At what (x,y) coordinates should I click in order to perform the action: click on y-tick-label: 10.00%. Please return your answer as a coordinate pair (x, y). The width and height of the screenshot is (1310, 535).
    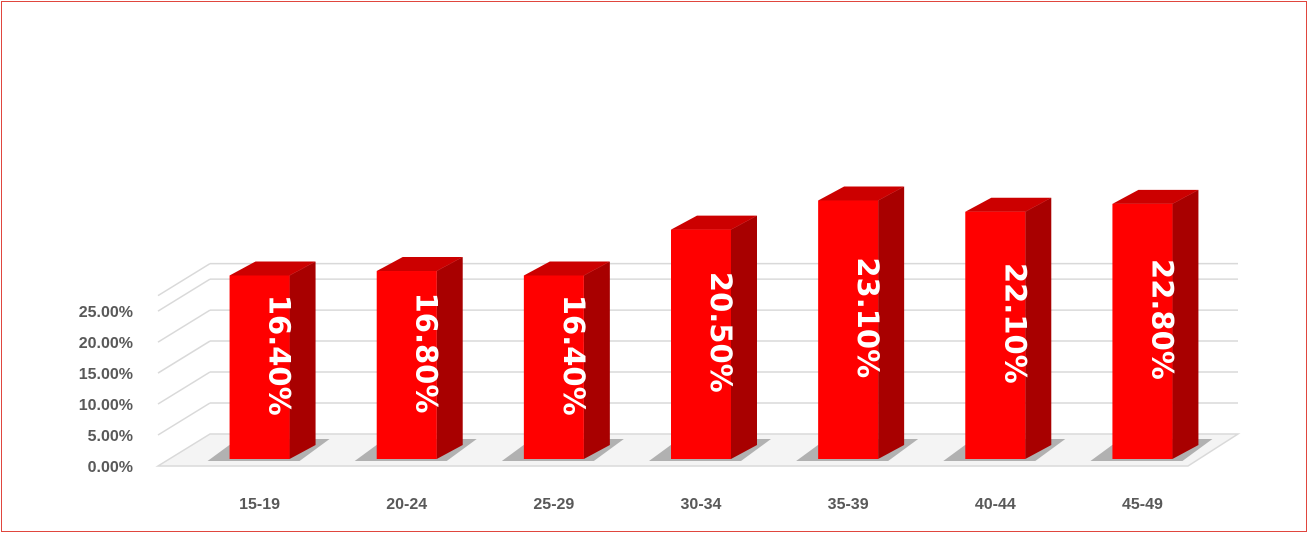
    Looking at the image, I should click on (106, 405).